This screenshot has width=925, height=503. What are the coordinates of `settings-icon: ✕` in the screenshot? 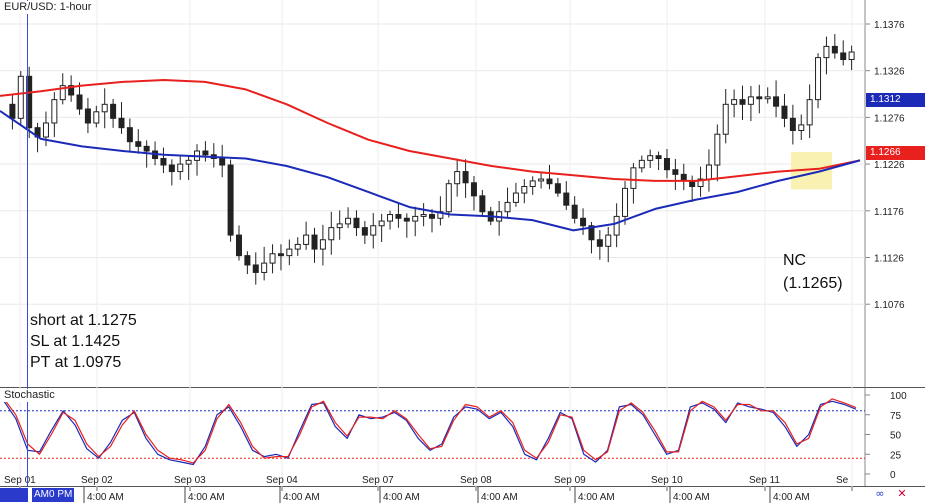 It's located at (902, 493).